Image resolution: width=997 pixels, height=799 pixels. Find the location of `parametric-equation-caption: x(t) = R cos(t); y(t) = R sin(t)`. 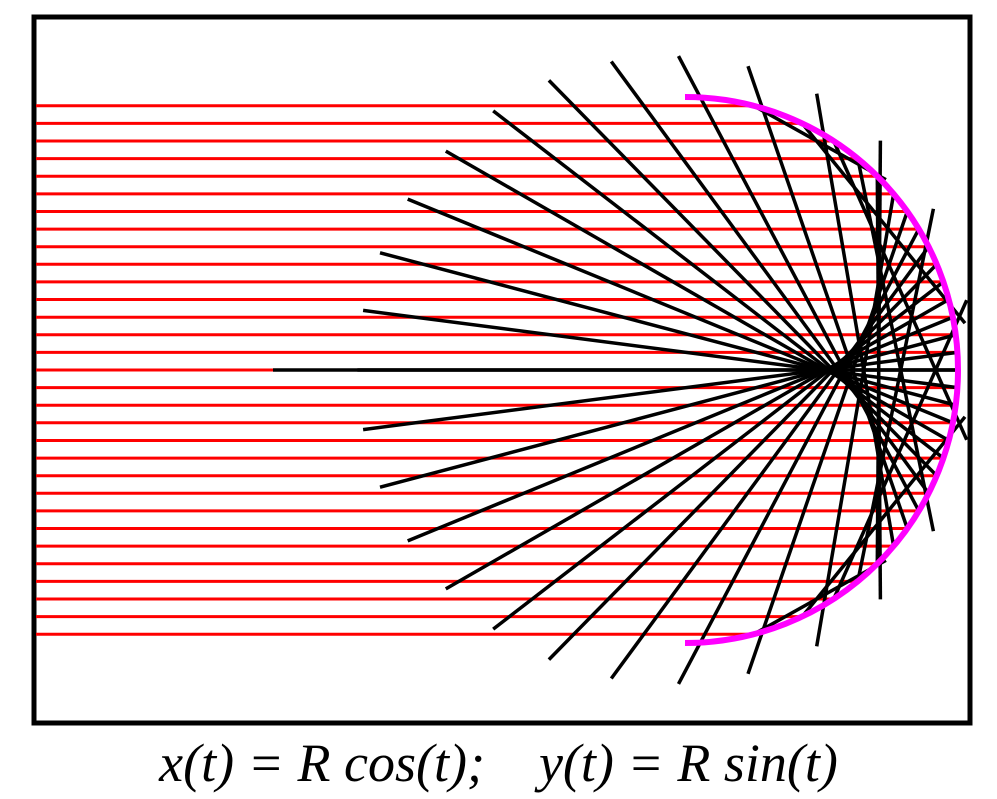

parametric-equation-caption: x(t) = R cos(t); y(t) = R sin(t) is located at coordinates (498, 763).